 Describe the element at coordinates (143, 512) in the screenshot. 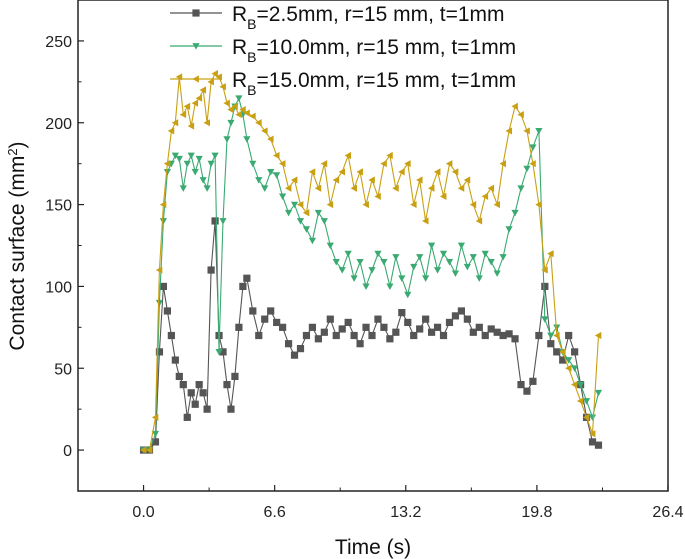

I see `x-tick-label: 0.0` at that location.